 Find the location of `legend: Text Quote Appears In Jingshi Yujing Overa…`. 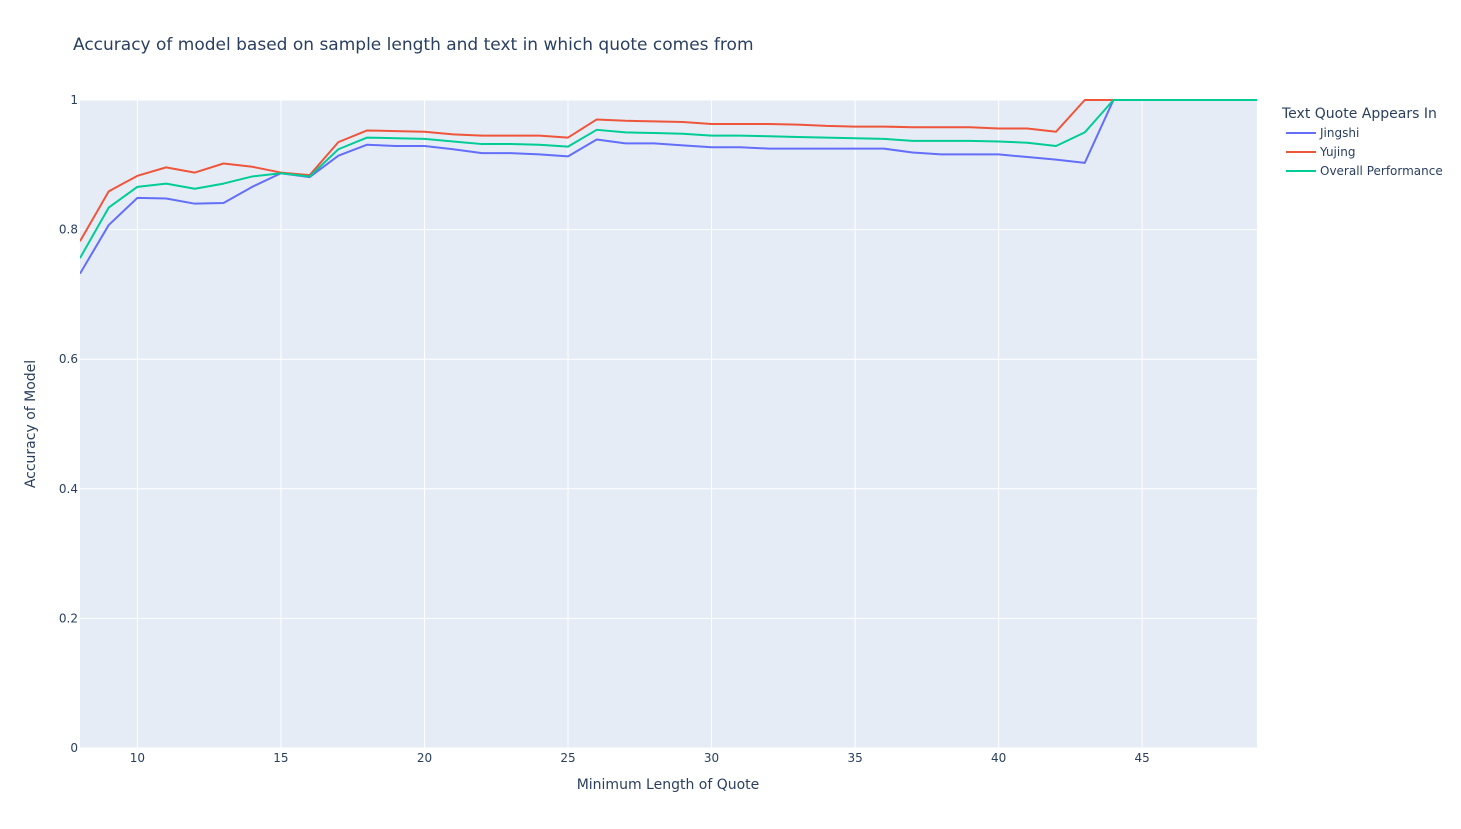

legend: Text Quote Appears In Jingshi Yujing Overa… is located at coordinates (1362, 142).